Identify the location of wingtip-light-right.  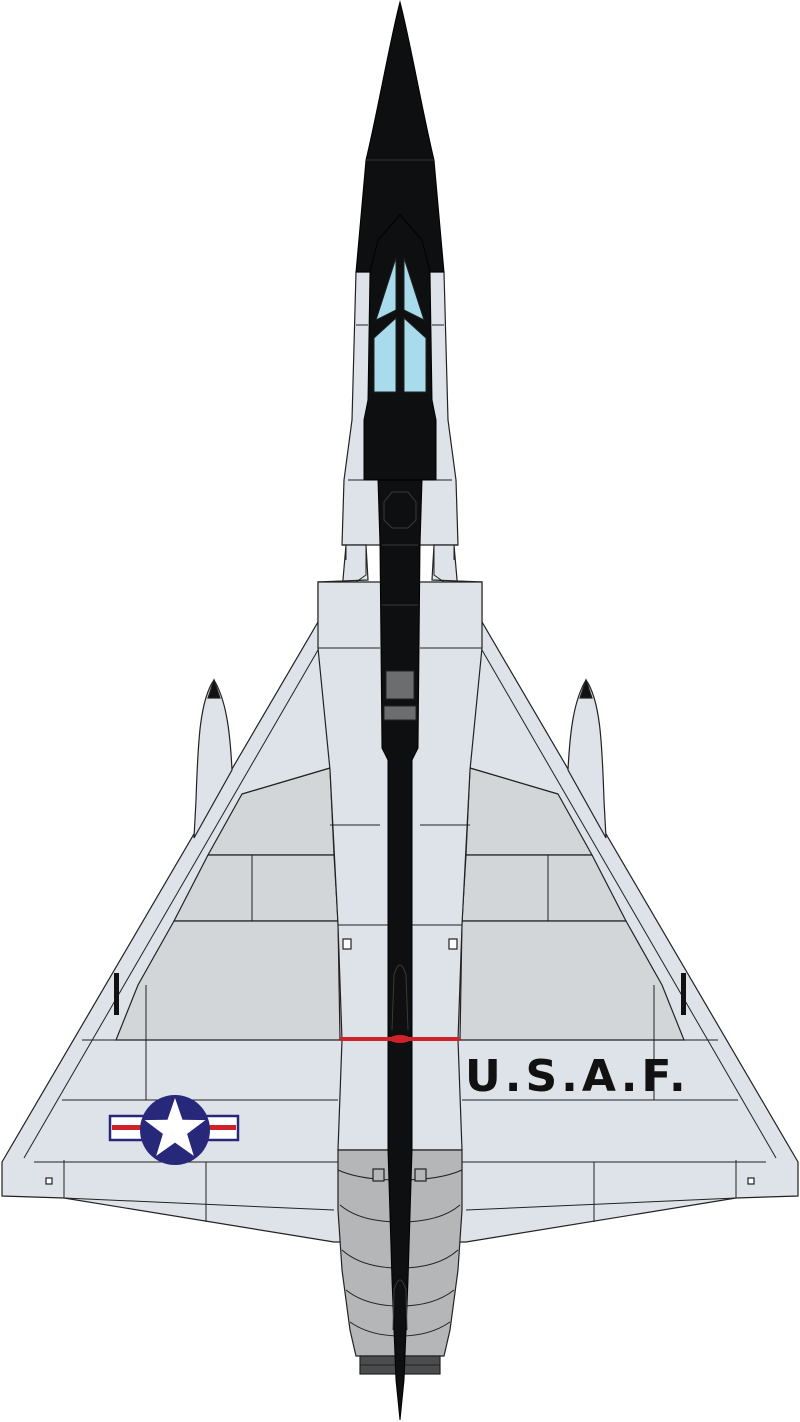
(751, 1181).